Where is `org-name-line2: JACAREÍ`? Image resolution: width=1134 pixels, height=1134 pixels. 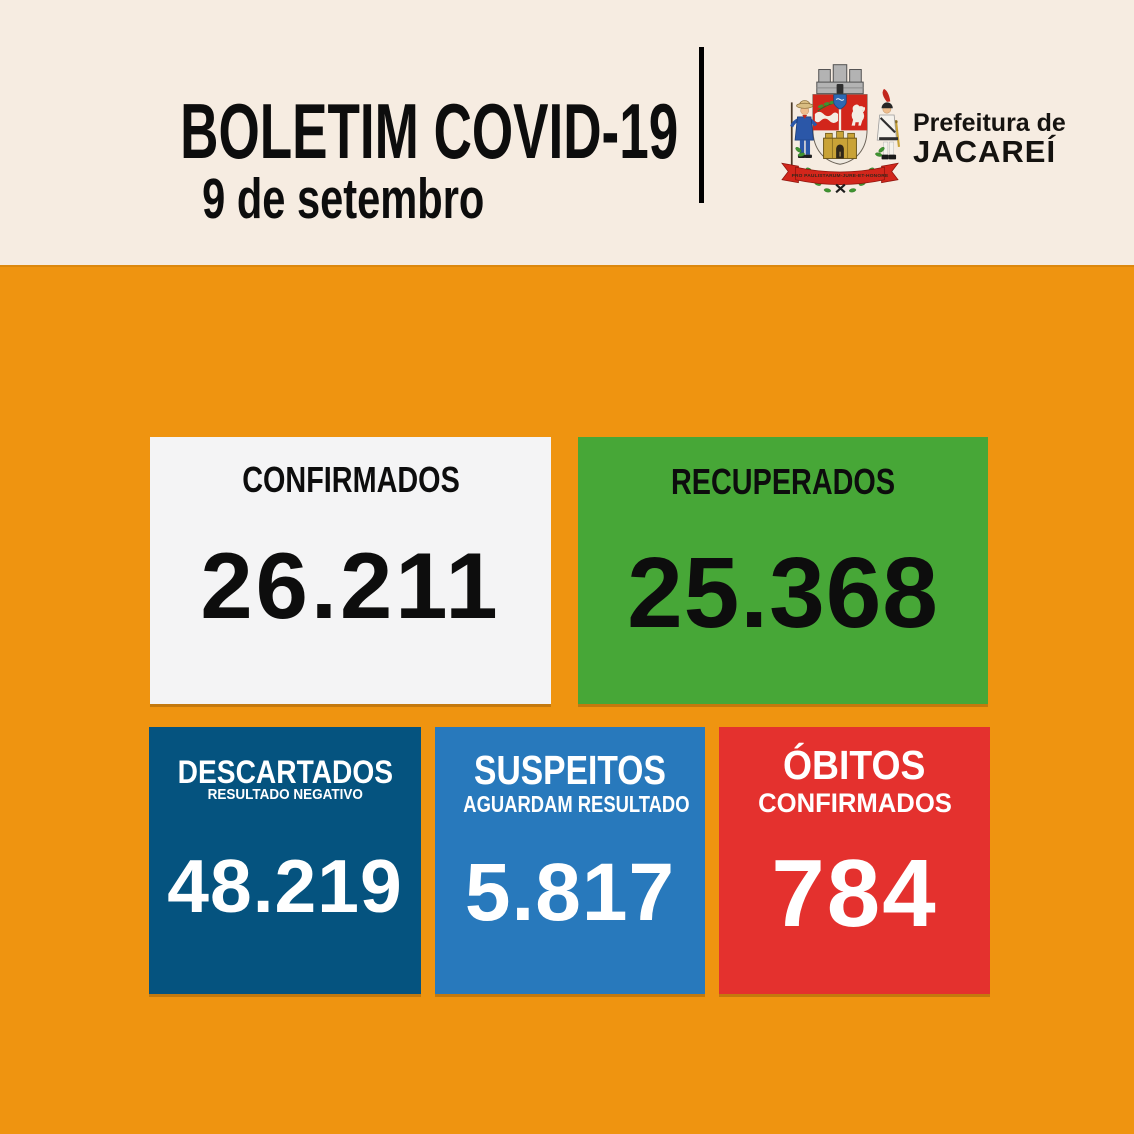 org-name-line2: JACAREÍ is located at coordinates (985, 151).